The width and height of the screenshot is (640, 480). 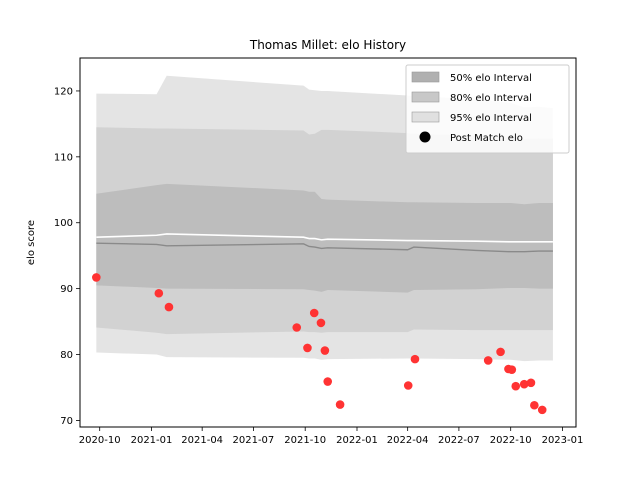 What do you see at coordinates (327, 45) in the screenshot?
I see `chart-title: Thomas Millet: elo History` at bounding box center [327, 45].